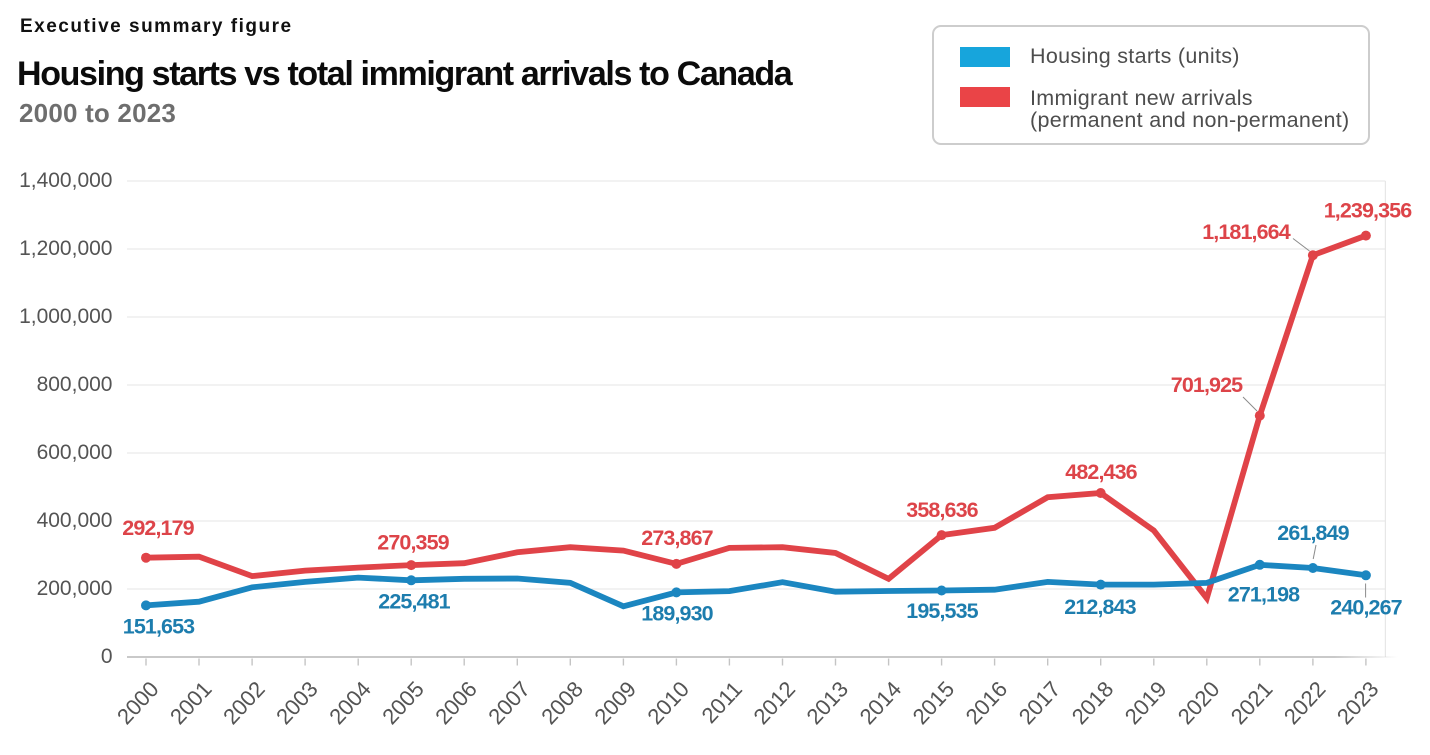  What do you see at coordinates (75, 520) in the screenshot?
I see `svg-text: 400,000` at bounding box center [75, 520].